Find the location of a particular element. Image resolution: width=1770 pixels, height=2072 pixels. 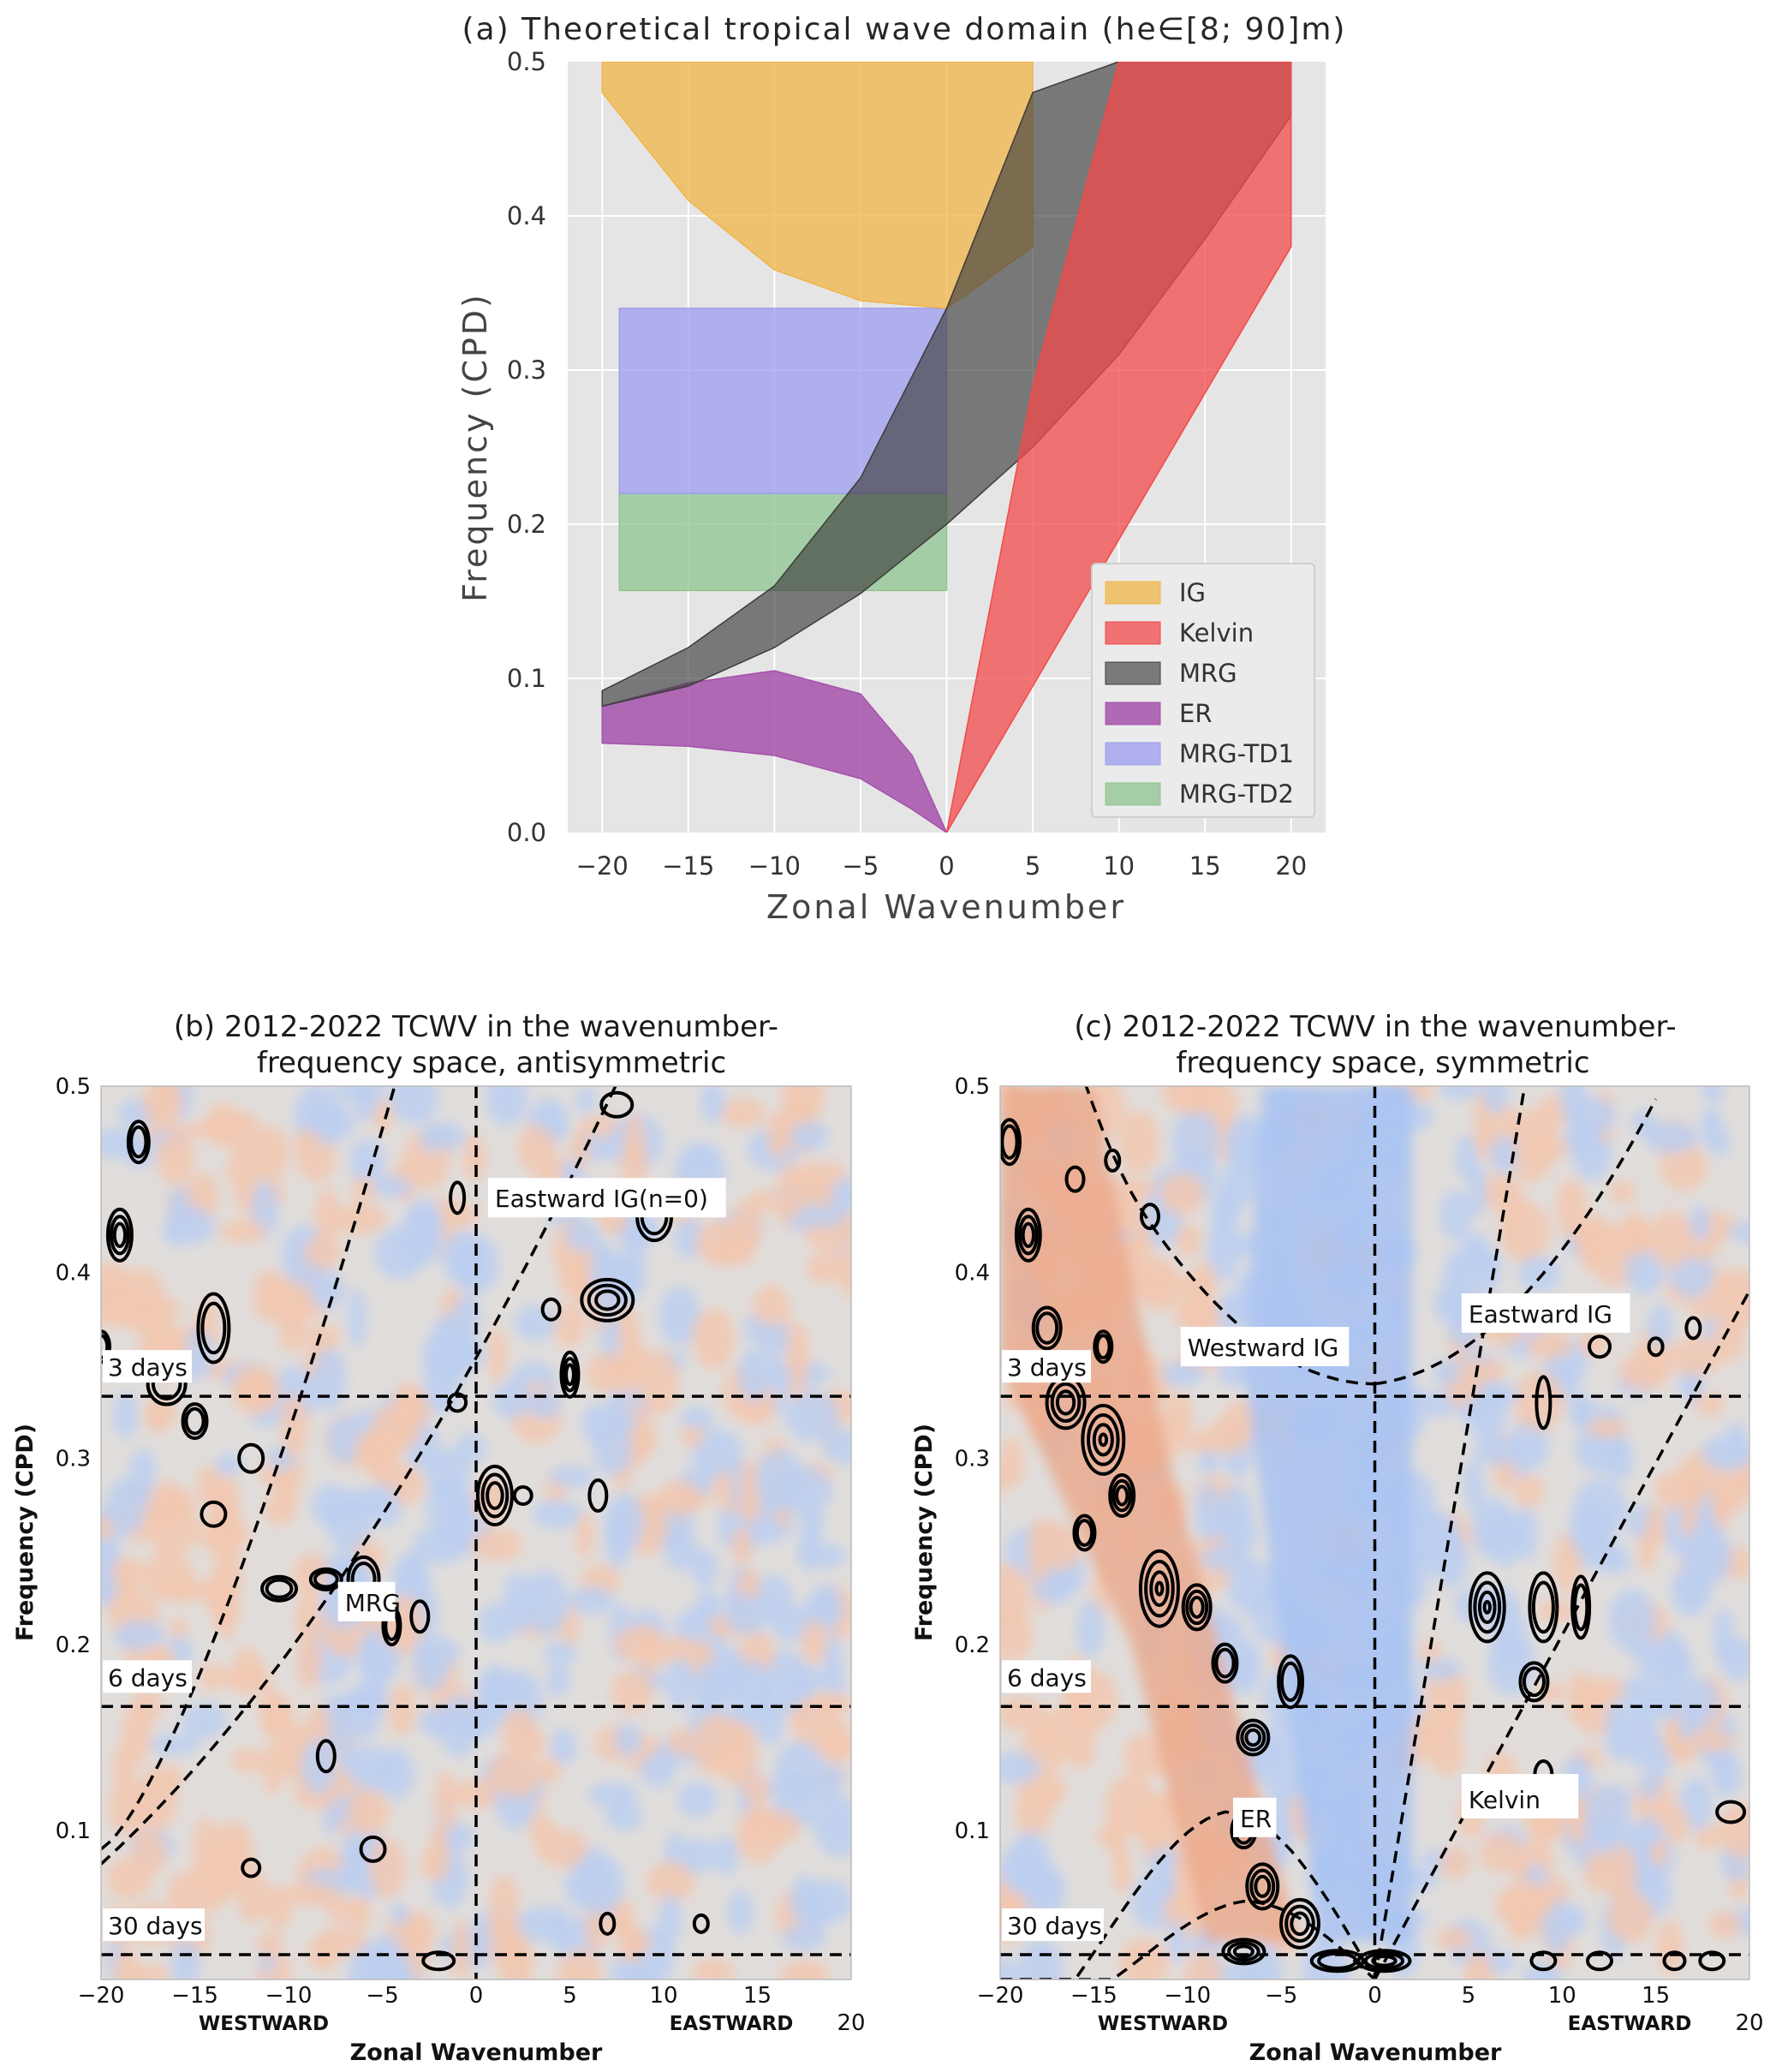

legend-entry: Kelvin is located at coordinates (1216, 633).